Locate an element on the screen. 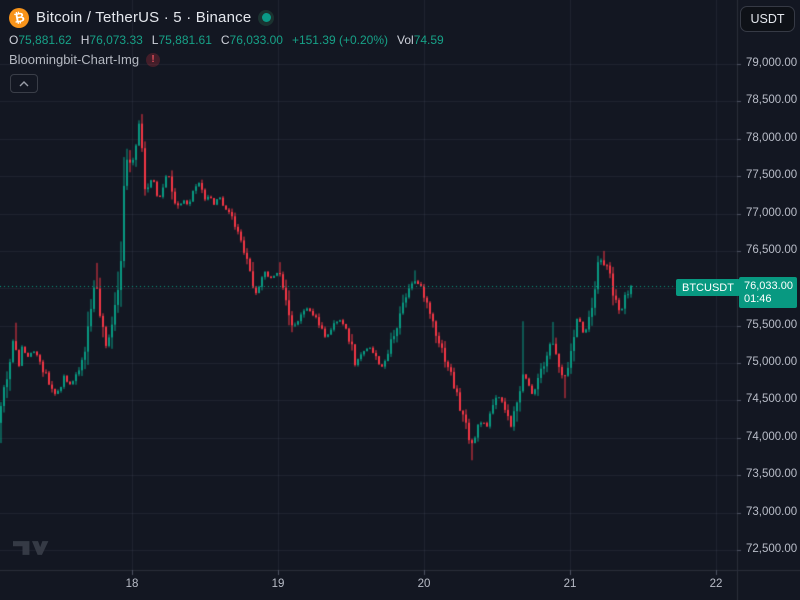  ohlc-close: C76,033.00 is located at coordinates (251, 39).